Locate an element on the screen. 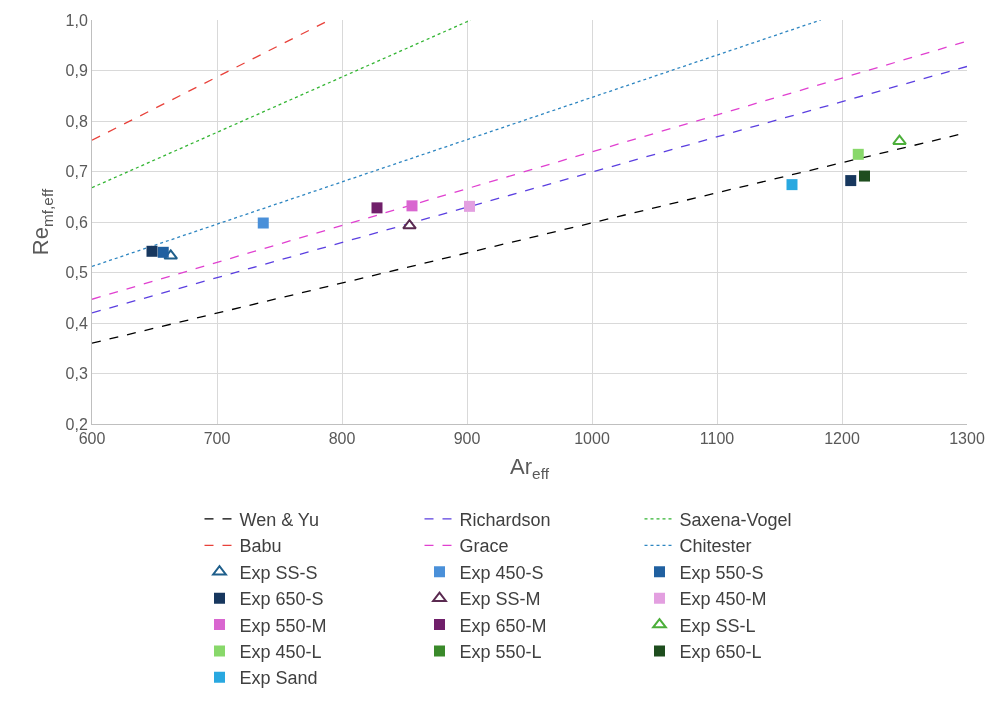 Image resolution: width=1003 pixels, height=708 pixels. y-tick-label: 0,3 is located at coordinates (76, 374).